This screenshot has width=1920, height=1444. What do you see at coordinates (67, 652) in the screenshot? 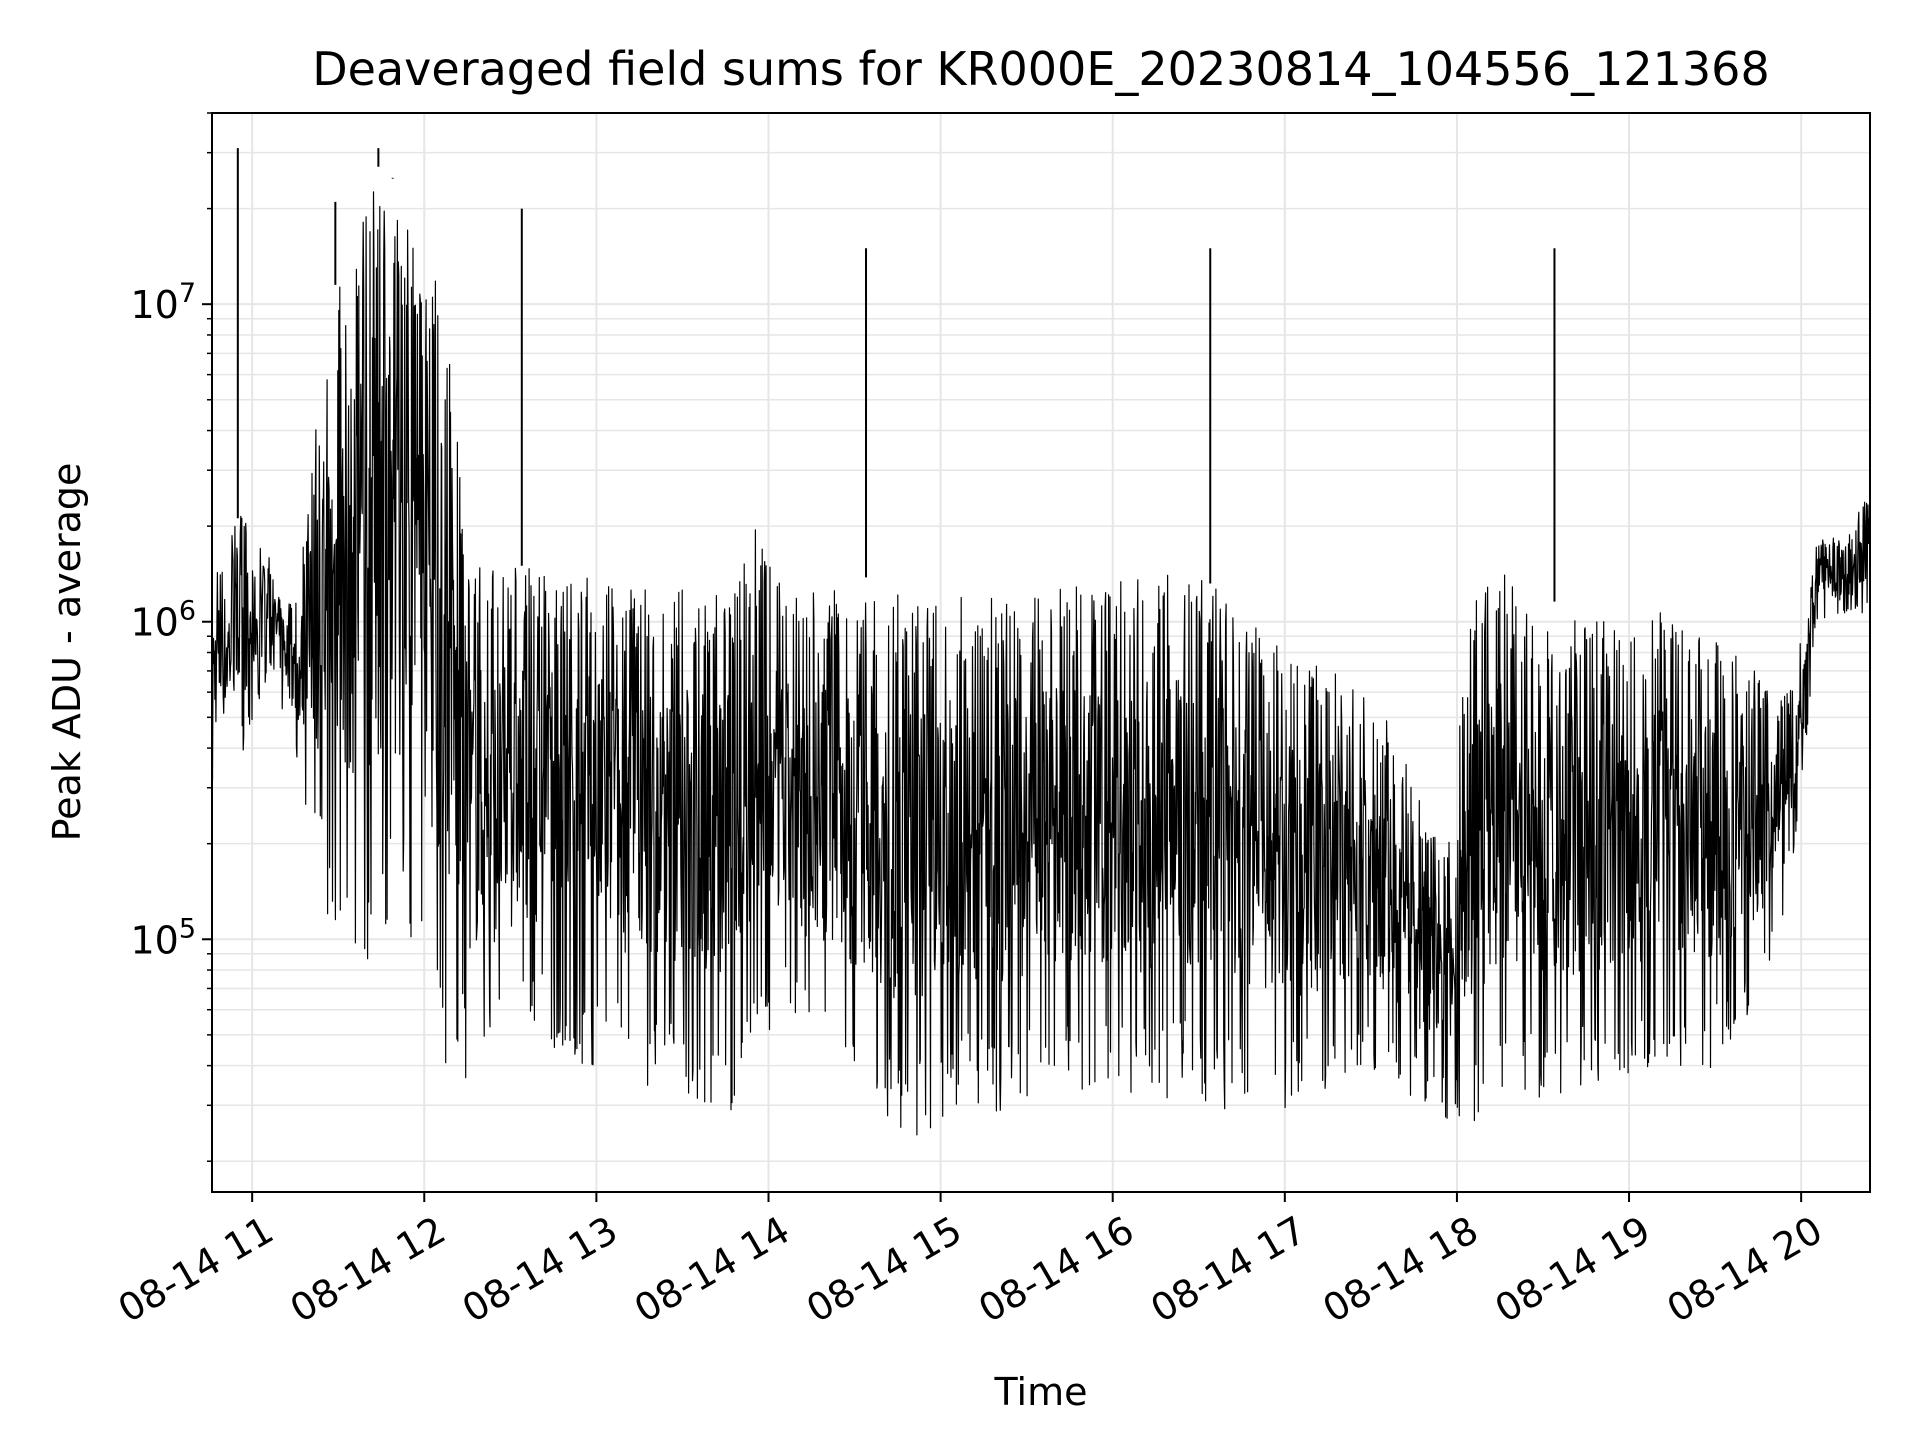
I see `y-axis-label: Peak ADU - average` at bounding box center [67, 652].